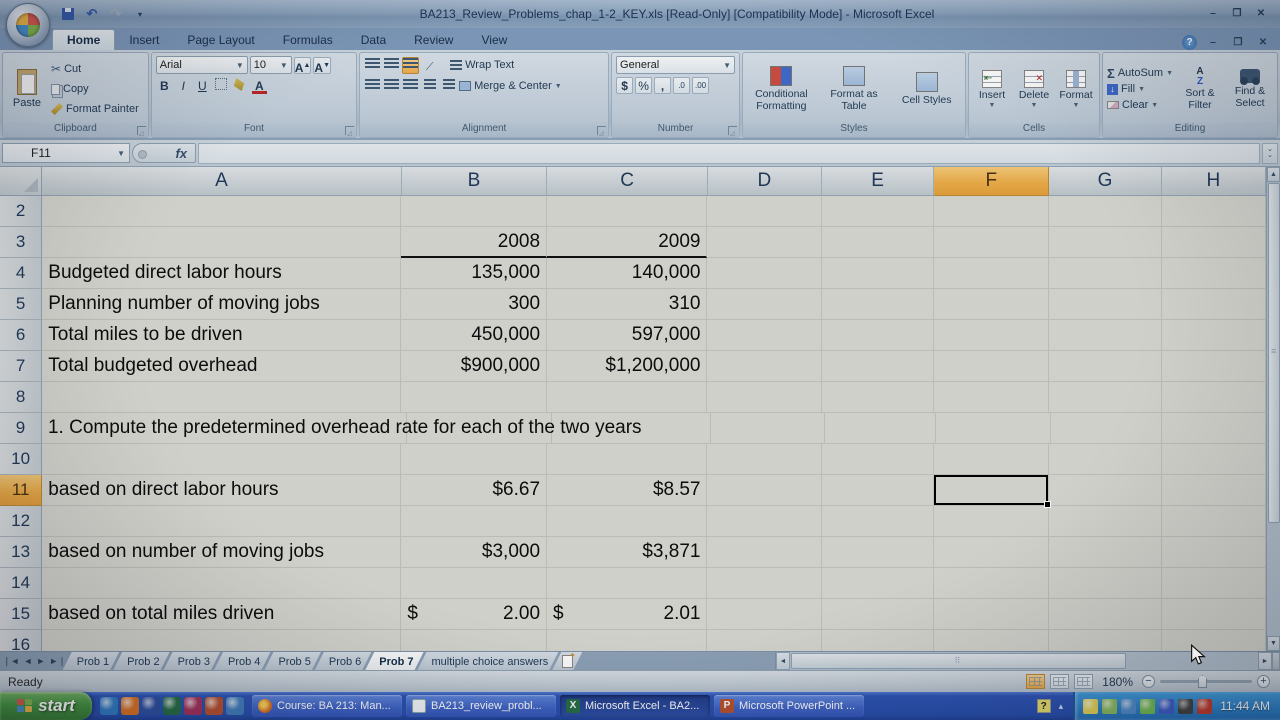 The height and width of the screenshot is (720, 1280). I want to click on merge-center-button: Merge & Center ▼, so click(510, 86).